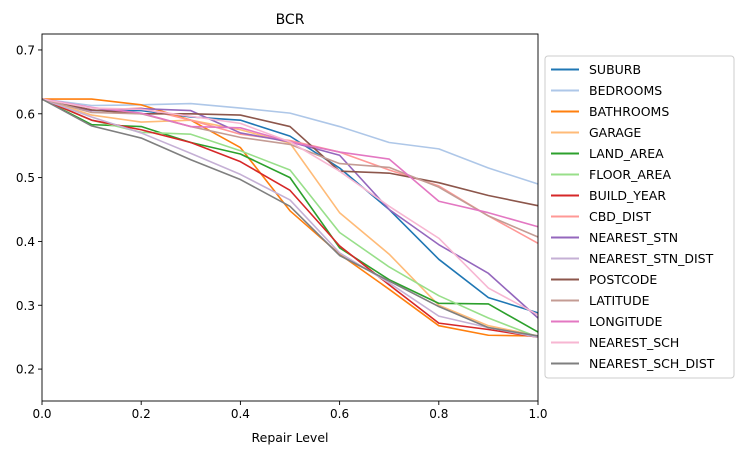  Describe the element at coordinates (615, 69) in the screenshot. I see `legend-label: SUBURB` at that location.